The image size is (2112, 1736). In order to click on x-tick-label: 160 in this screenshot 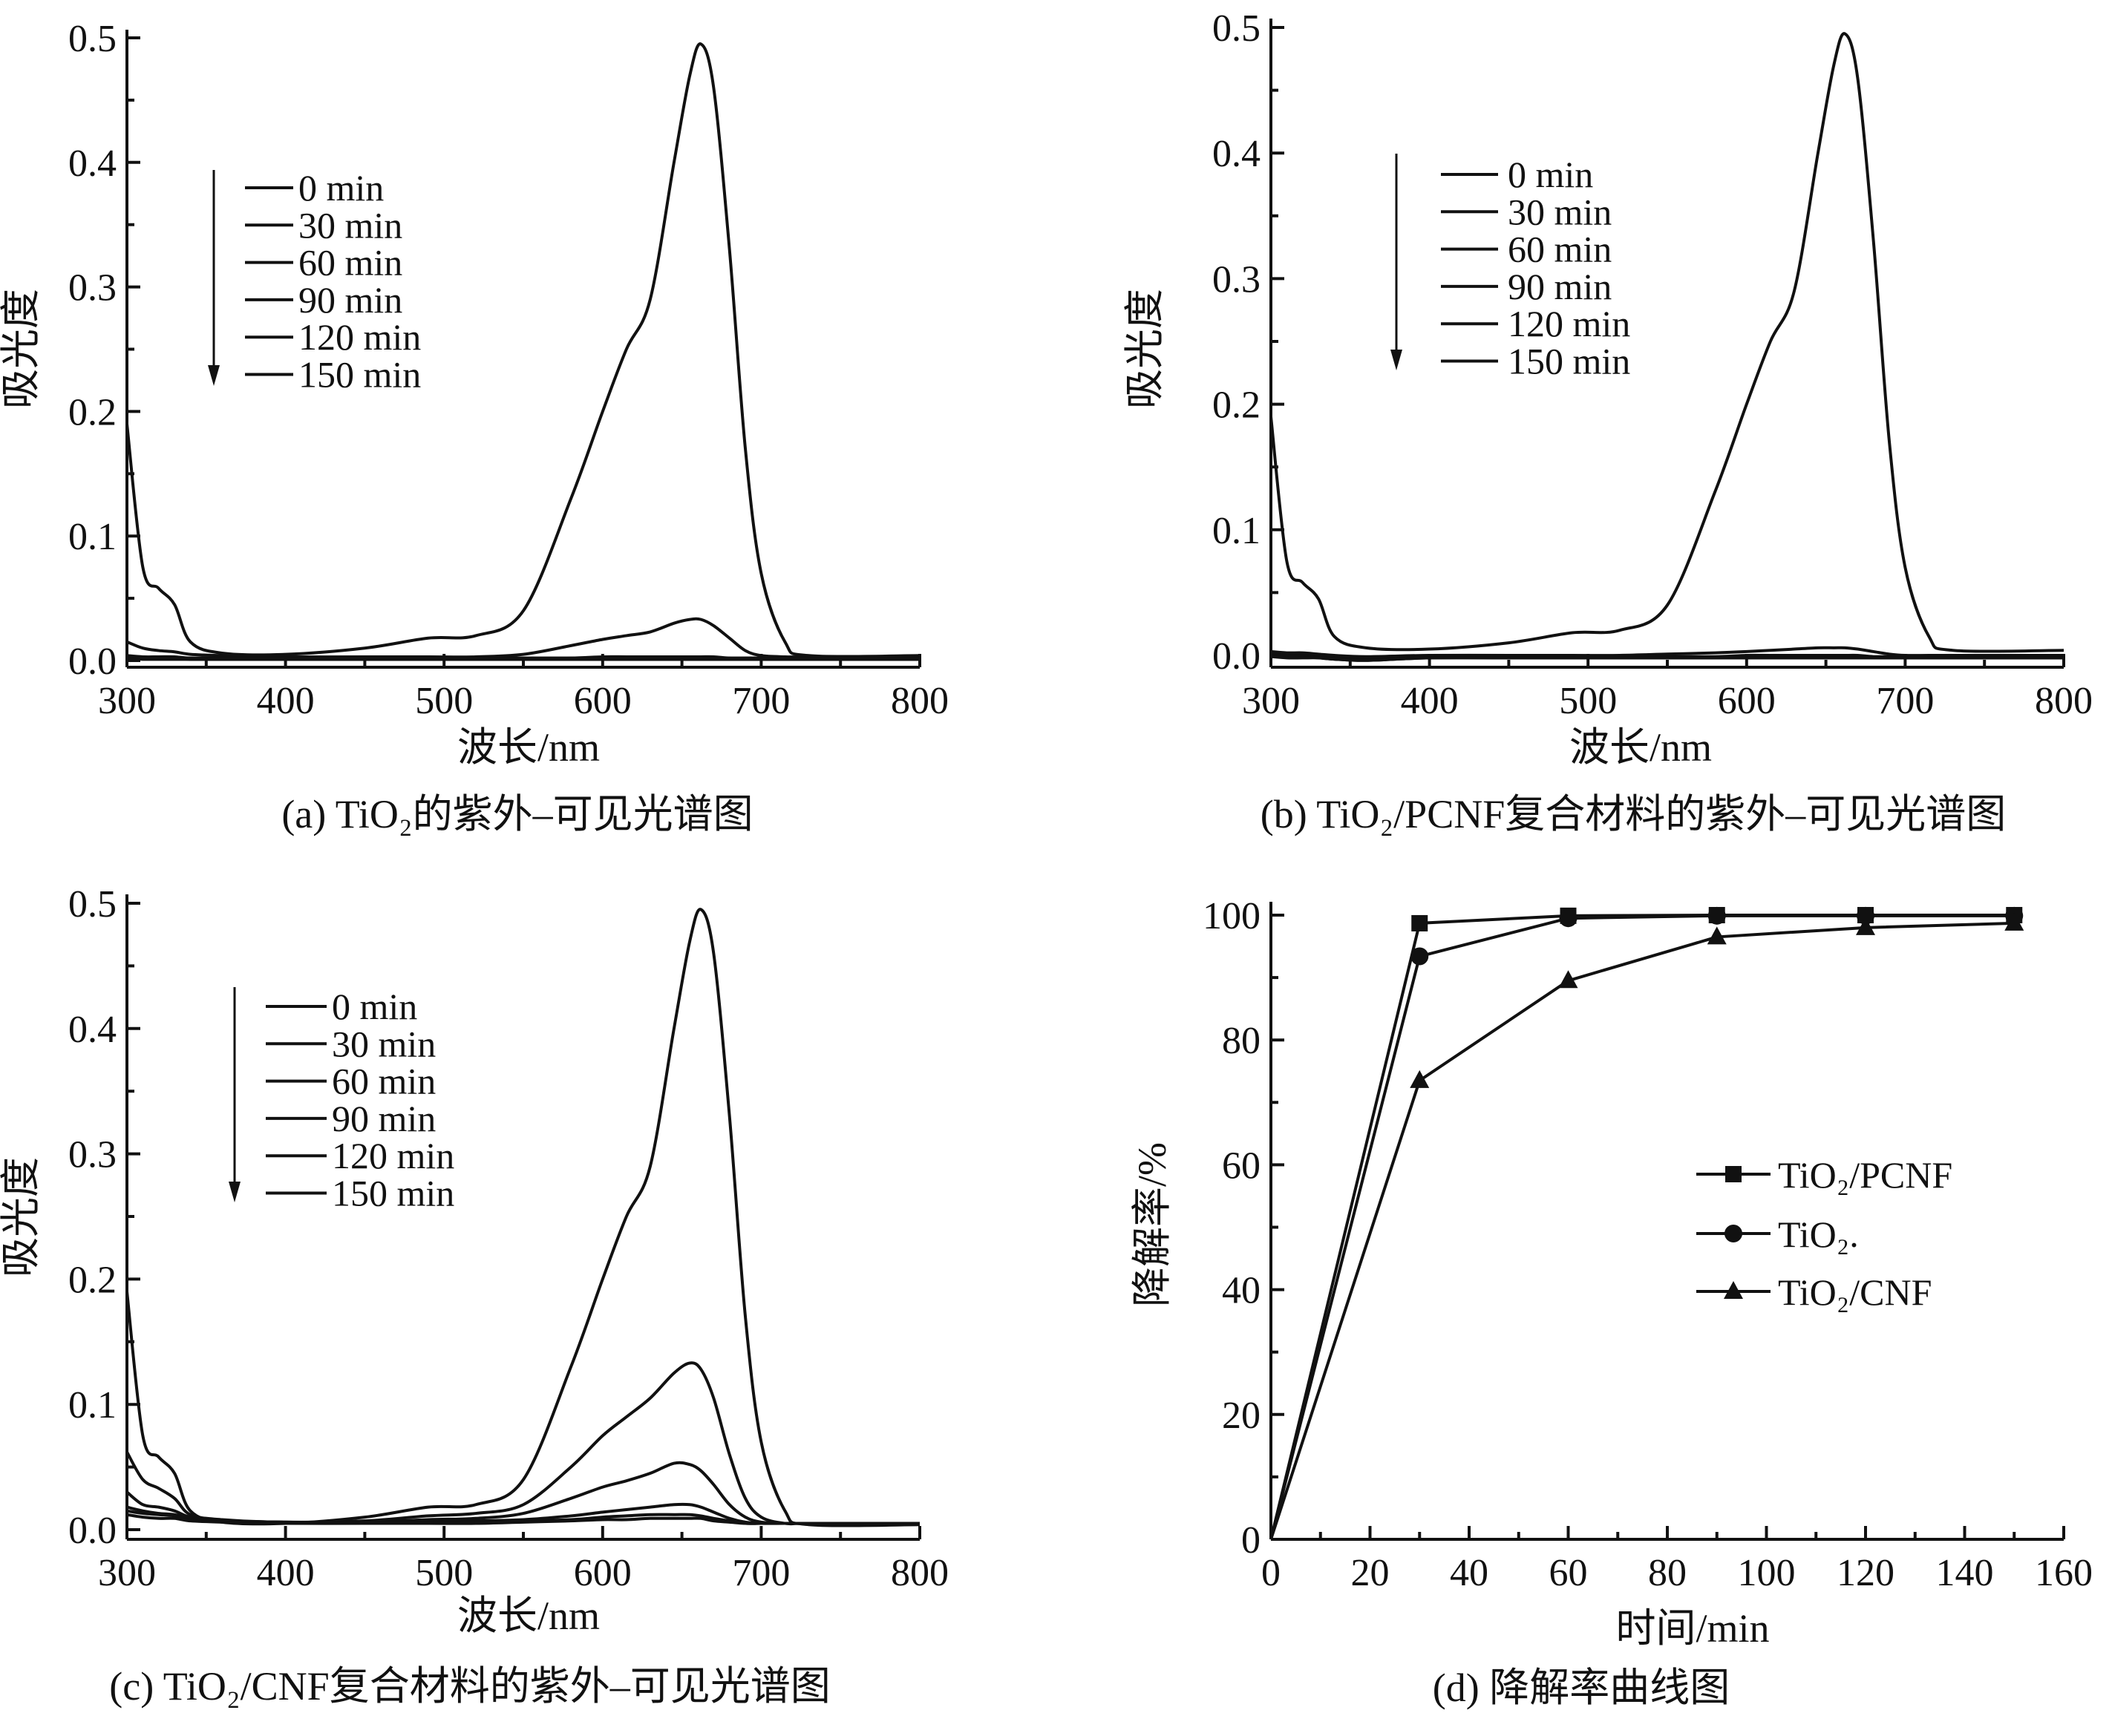, I will do `click(2064, 1573)`.